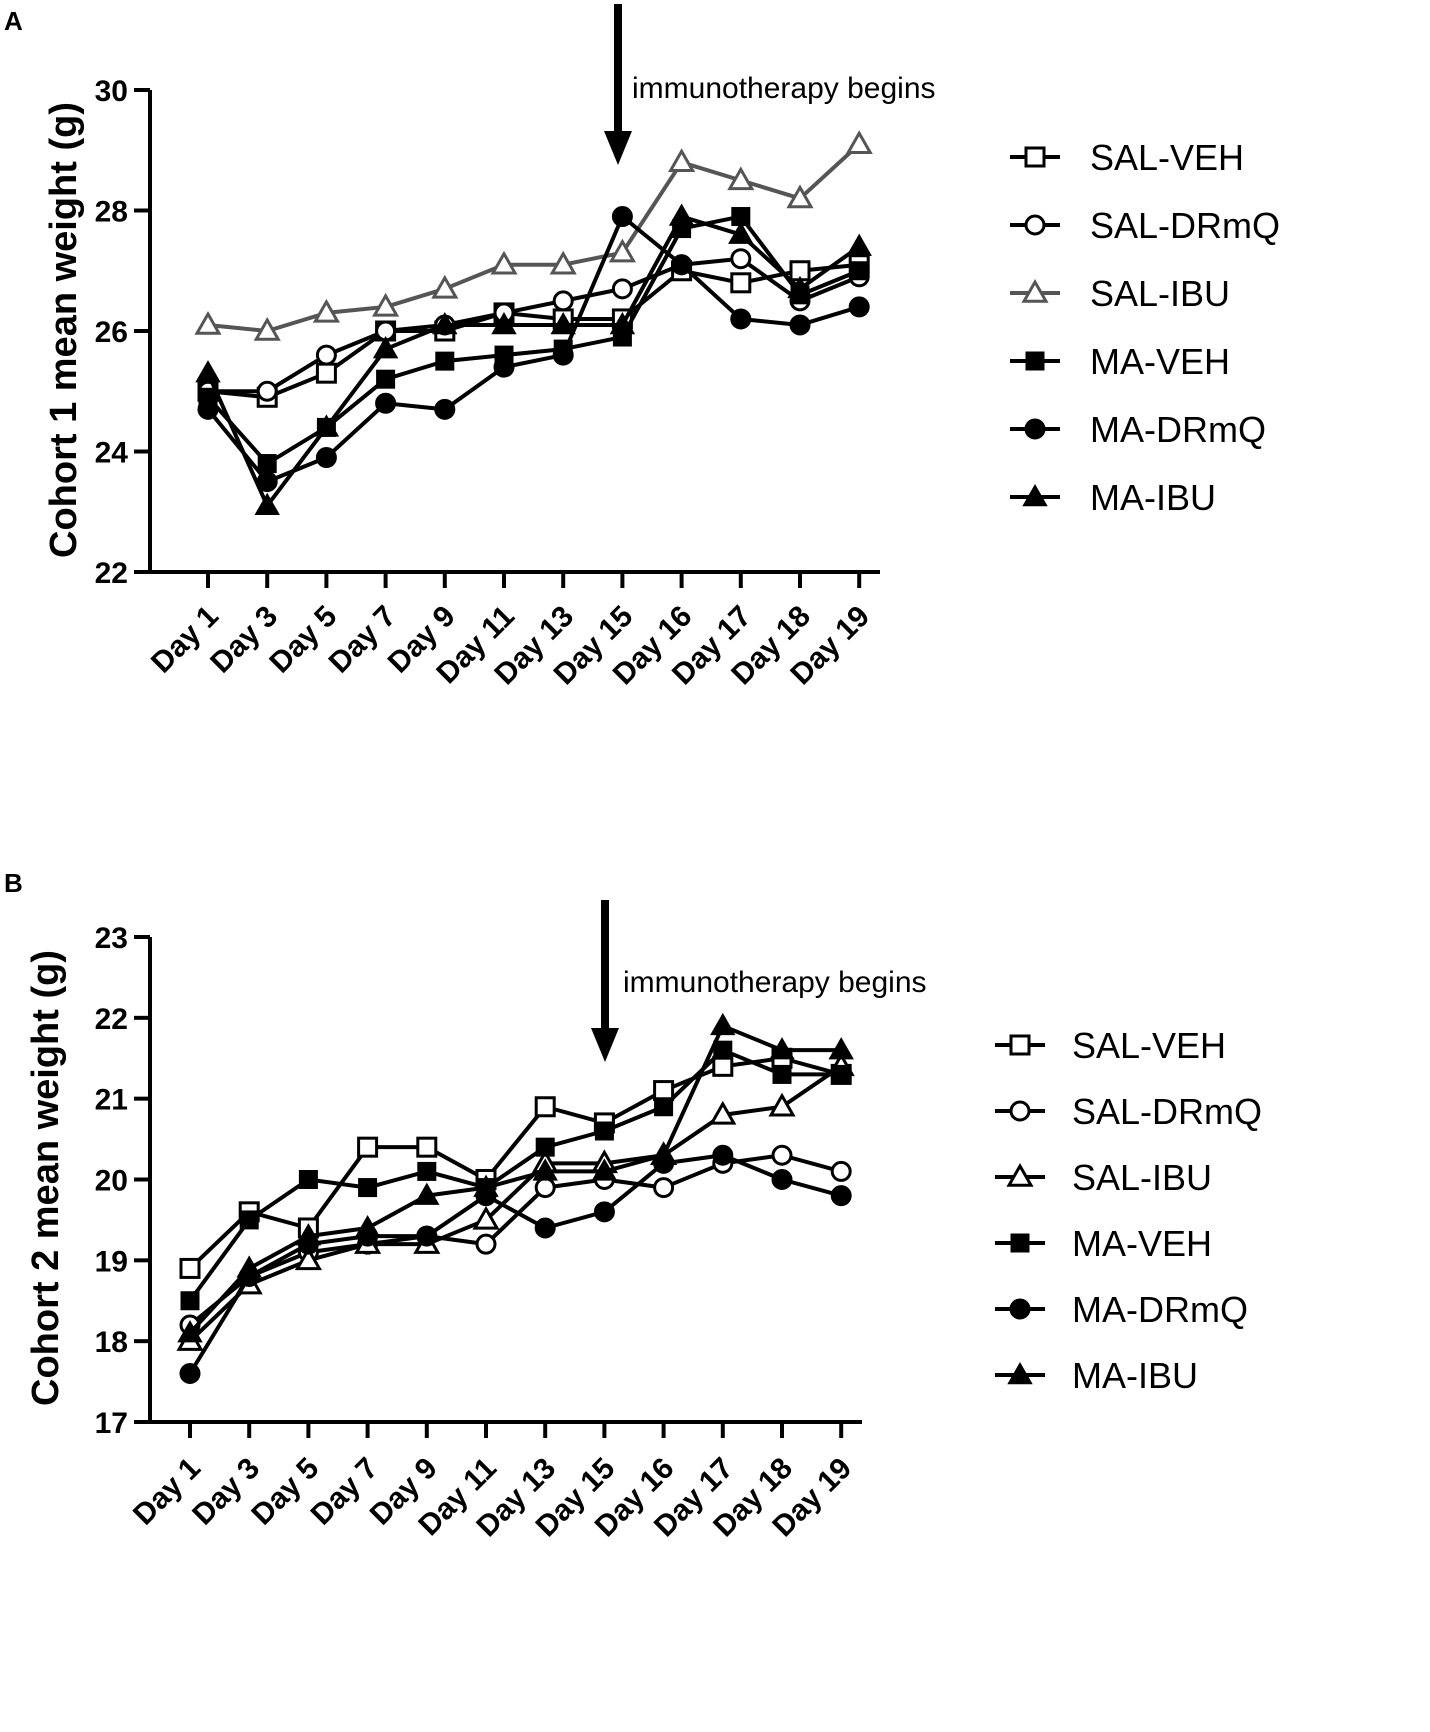 This screenshot has height=1732, width=1430. I want to click on panel-a-y-tick-label: 28, so click(111, 212).